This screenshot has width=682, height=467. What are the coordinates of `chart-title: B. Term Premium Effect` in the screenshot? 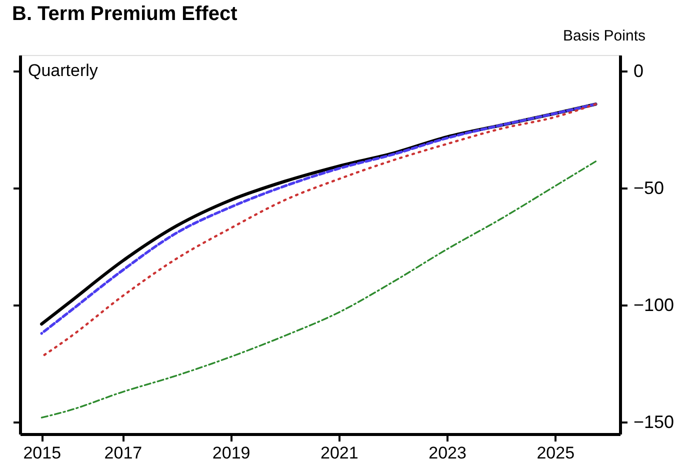 It's located at (125, 14).